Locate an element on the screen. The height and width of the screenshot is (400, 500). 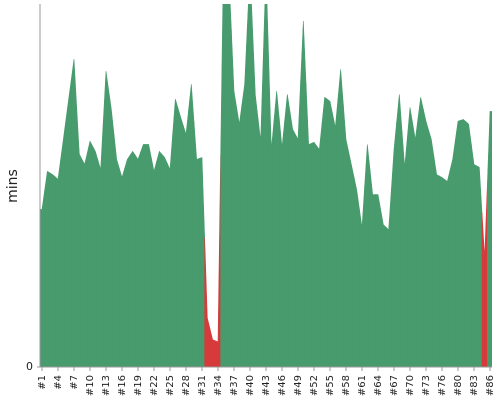
x-tick-label: #73 is located at coordinates (426, 385).